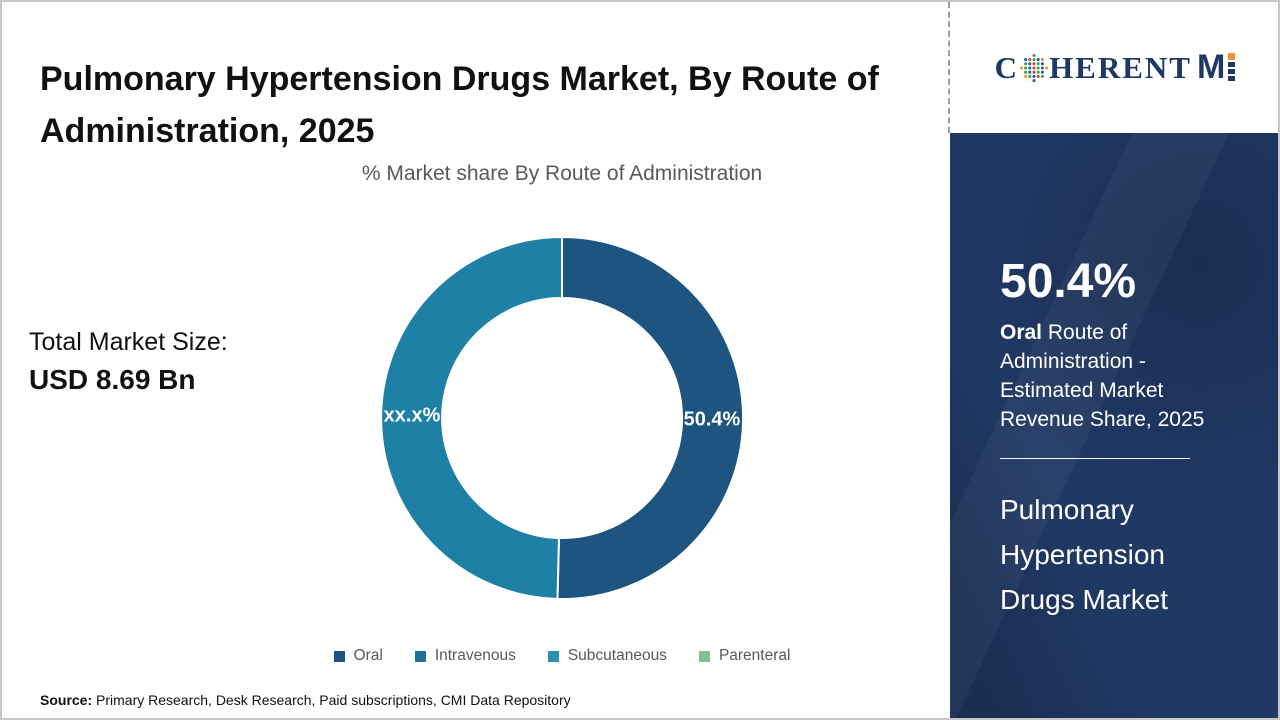 The height and width of the screenshot is (720, 1280). Describe the element at coordinates (412, 415) in the screenshot. I see `slice-label-1: xx.x%` at that location.